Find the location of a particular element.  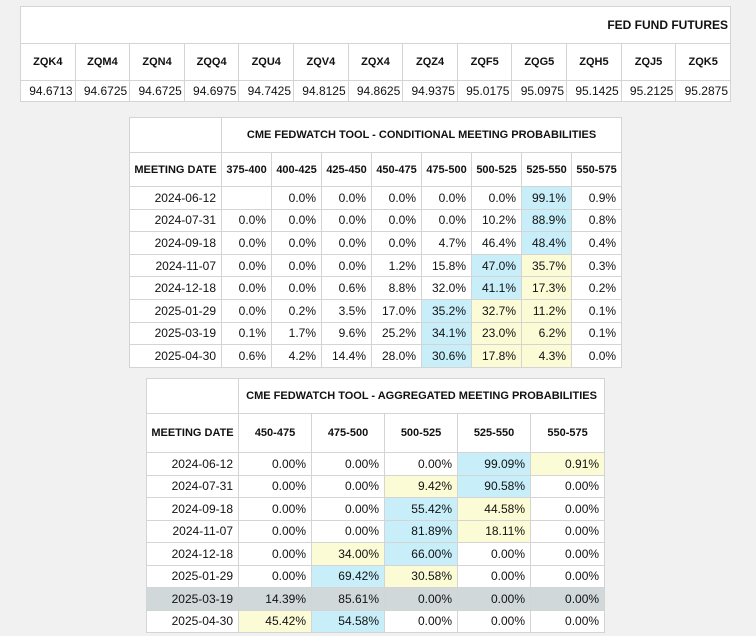

table-row: 2024-11-07 0.00% 0.00% 81.89% 18.11% 0.00% is located at coordinates (376, 531).